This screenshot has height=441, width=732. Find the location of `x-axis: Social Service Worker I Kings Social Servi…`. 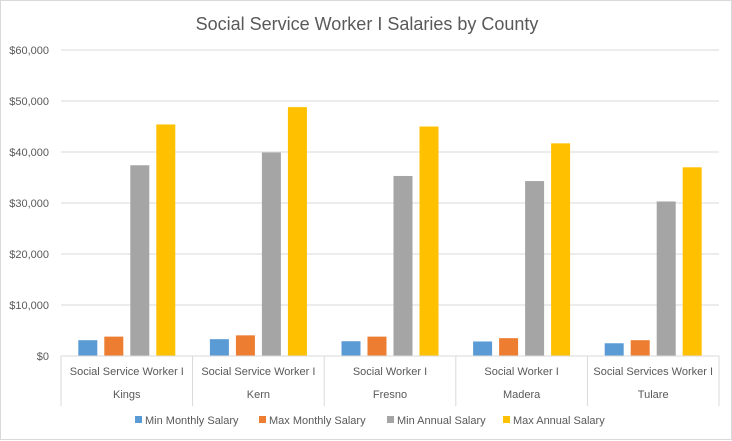

x-axis: Social Service Worker I Kings Social Servi… is located at coordinates (390, 380).